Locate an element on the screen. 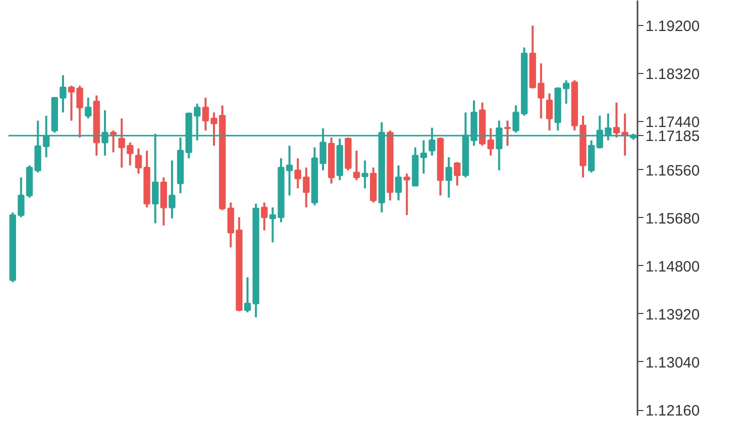 The height and width of the screenshot is (432, 743). y-tick-label: 1.15680 is located at coordinates (673, 219).